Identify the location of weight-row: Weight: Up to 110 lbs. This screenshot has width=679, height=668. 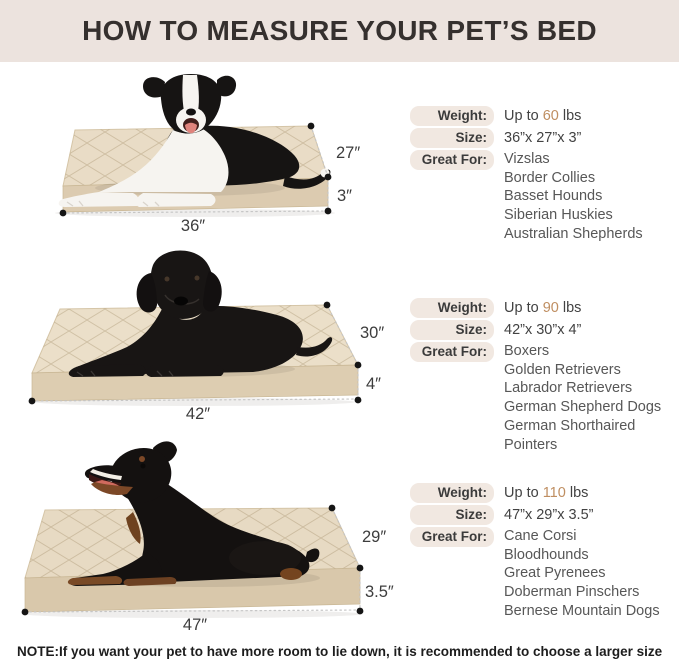
(543, 493).